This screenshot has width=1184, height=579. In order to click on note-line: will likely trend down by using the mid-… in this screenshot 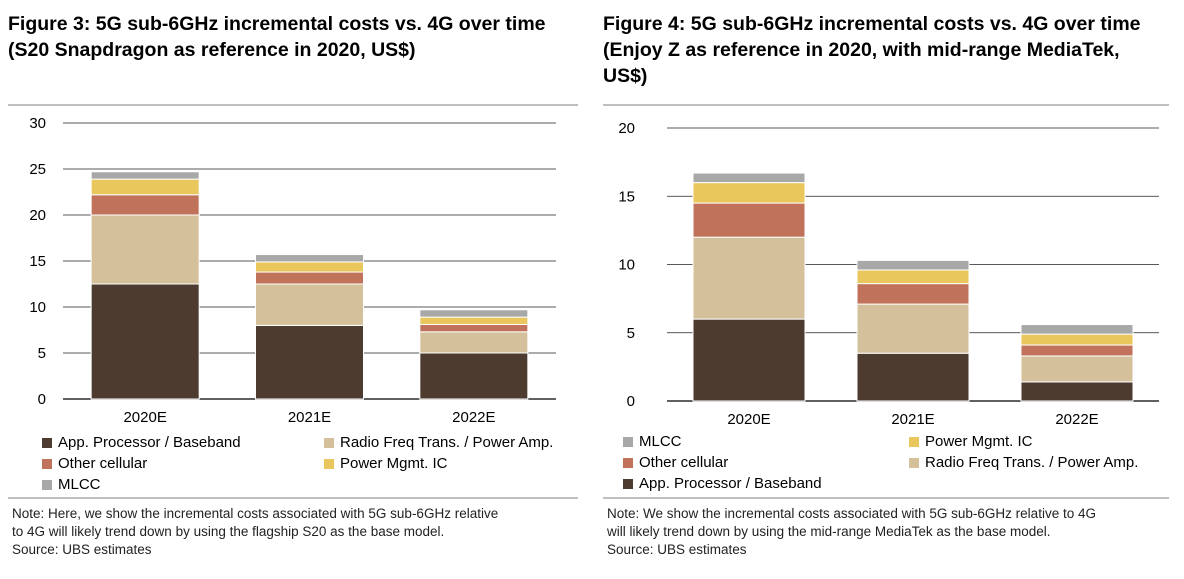, I will do `click(829, 531)`.